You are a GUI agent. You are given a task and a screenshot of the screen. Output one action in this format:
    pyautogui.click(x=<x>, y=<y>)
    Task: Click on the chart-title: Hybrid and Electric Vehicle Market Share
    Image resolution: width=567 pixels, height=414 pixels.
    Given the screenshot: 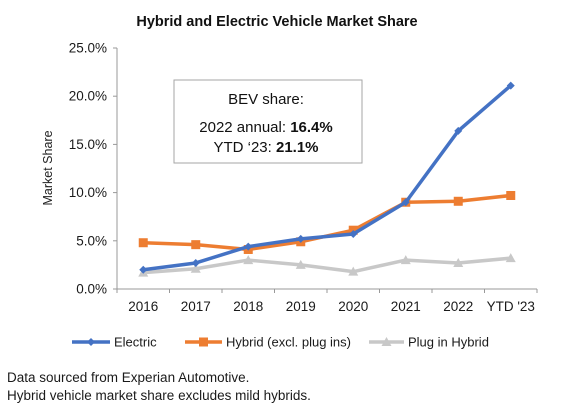 What is the action you would take?
    pyautogui.click(x=276, y=22)
    